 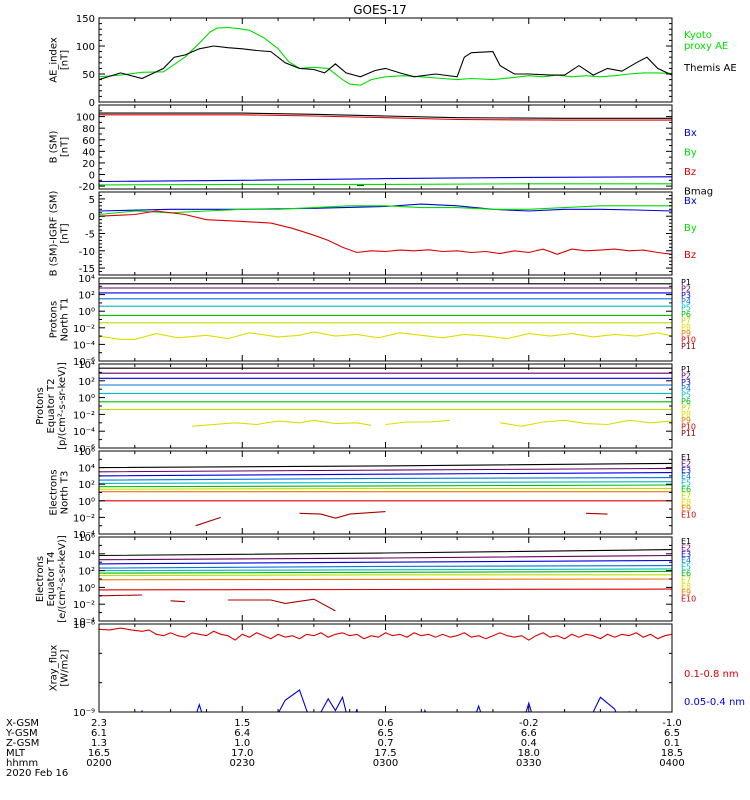 What do you see at coordinates (98, 763) in the screenshot?
I see `ephemeris-value: 0200` at bounding box center [98, 763].